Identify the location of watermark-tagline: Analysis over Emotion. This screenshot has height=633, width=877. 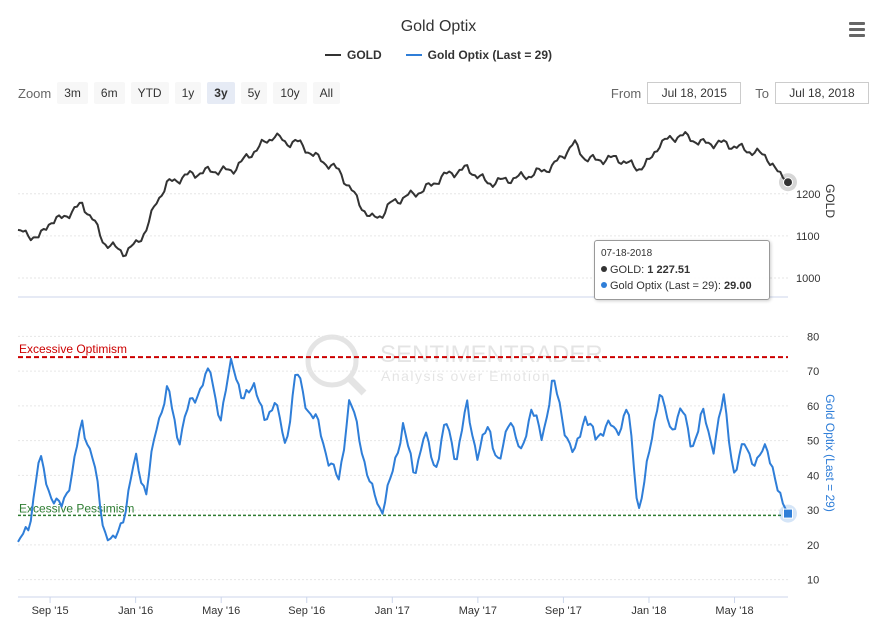
(466, 376).